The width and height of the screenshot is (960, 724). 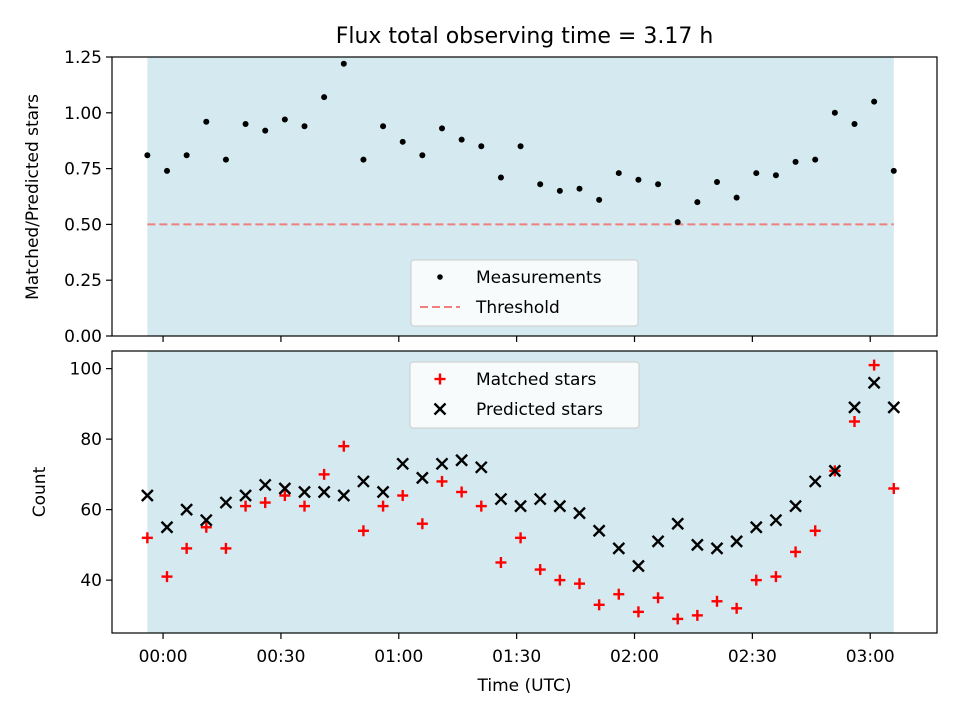 I want to click on legend-matched-marker, so click(x=440, y=379).